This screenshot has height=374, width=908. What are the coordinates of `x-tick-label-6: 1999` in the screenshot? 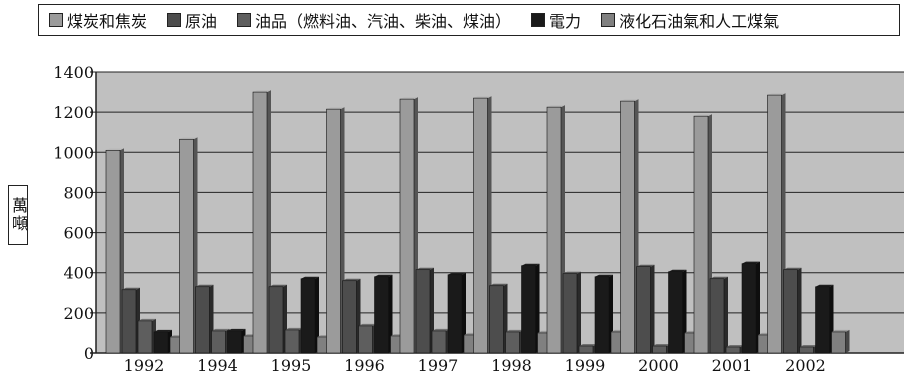 It's located at (585, 365).